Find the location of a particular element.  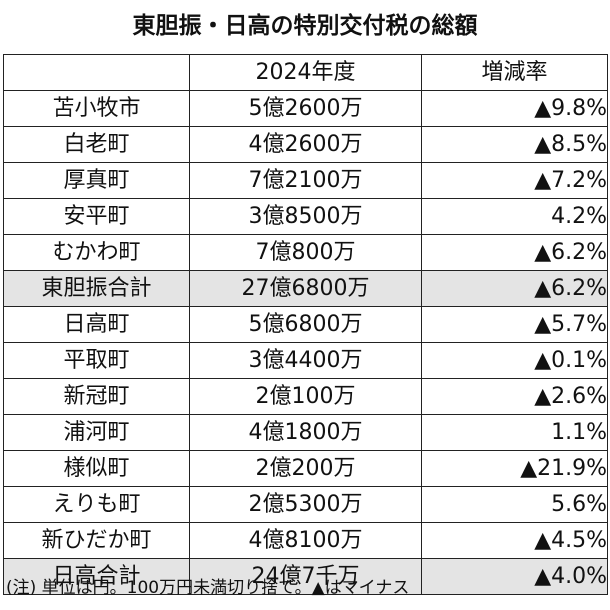

header-amount-cell: 2024年度 is located at coordinates (305, 72).